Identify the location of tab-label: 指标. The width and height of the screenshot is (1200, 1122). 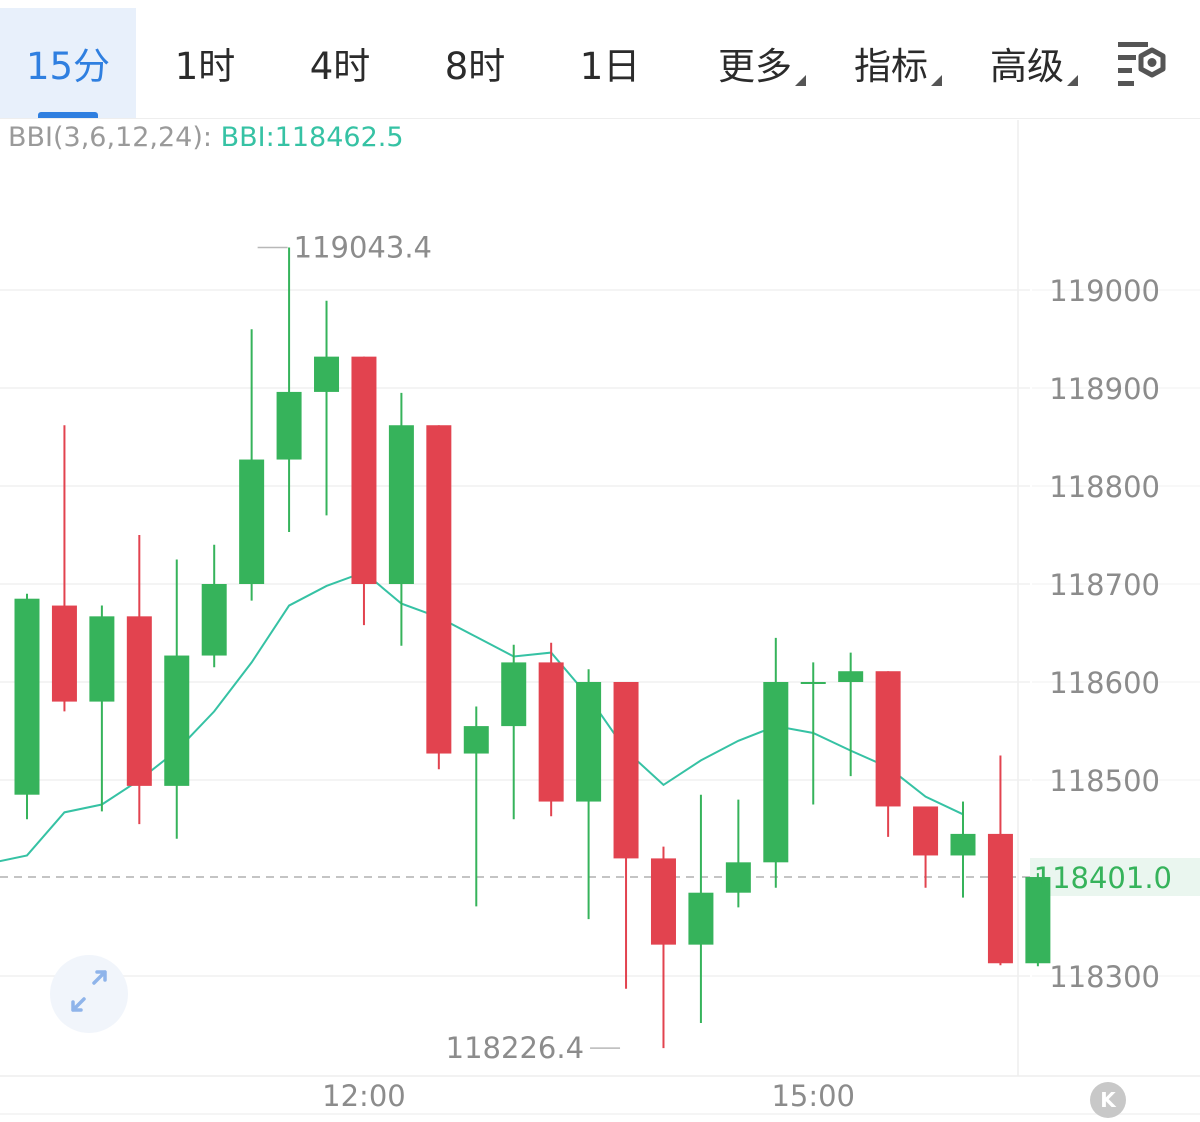
(891, 66).